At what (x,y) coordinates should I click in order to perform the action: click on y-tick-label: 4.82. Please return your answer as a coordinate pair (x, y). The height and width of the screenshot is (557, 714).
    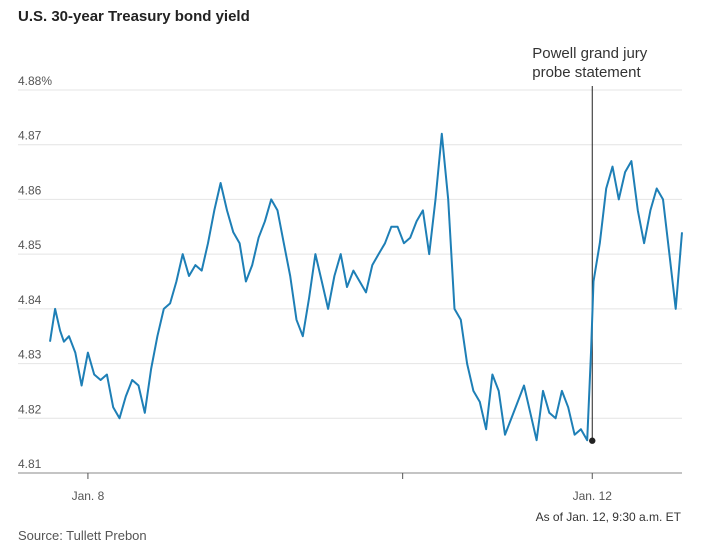
    Looking at the image, I should click on (30, 409).